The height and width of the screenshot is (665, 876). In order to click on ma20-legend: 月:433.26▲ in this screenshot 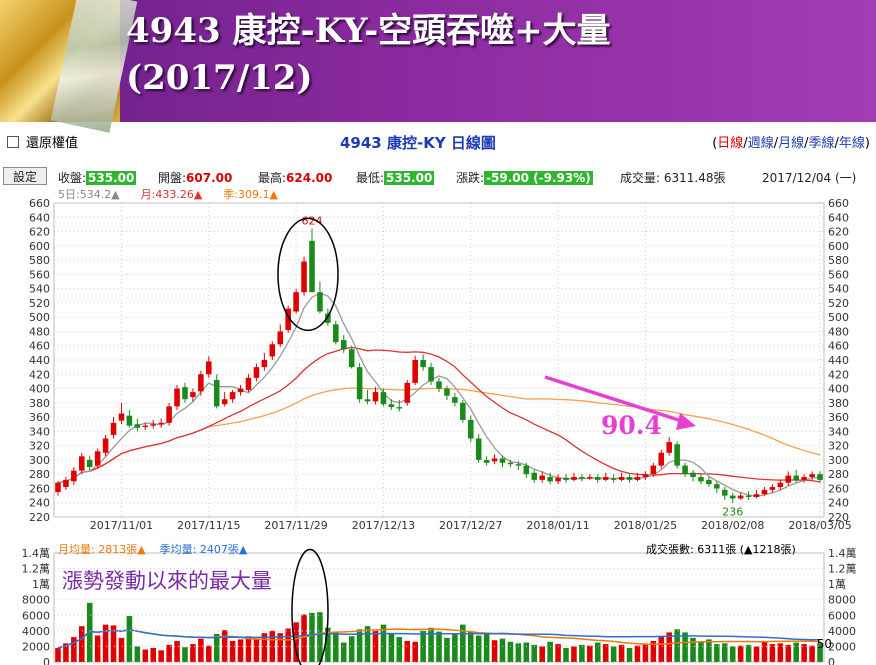, I will do `click(171, 194)`.